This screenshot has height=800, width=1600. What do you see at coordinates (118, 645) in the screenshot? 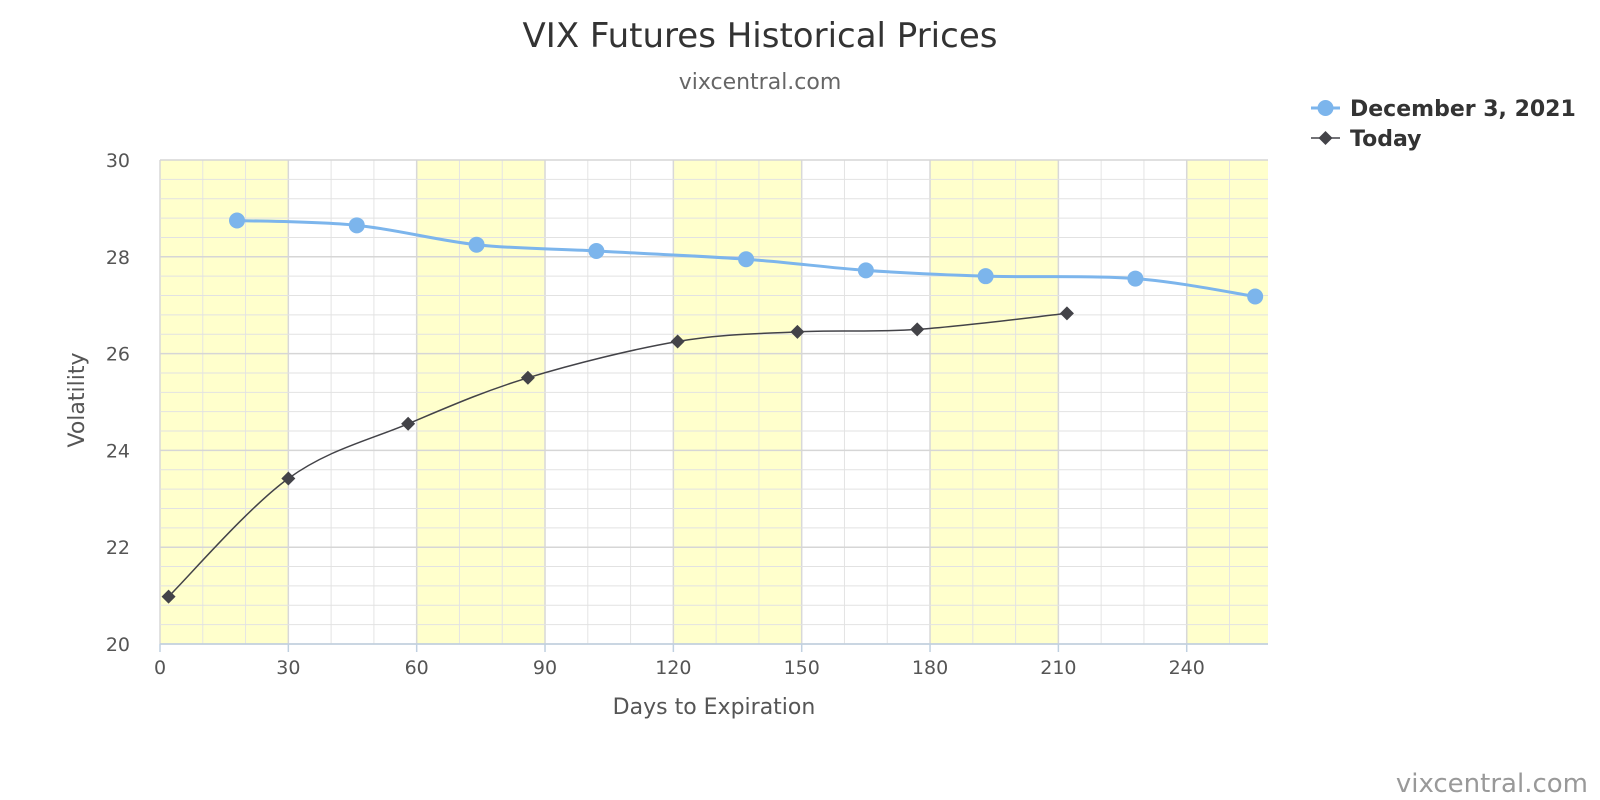
I see `y-tick-label: 20` at bounding box center [118, 645].